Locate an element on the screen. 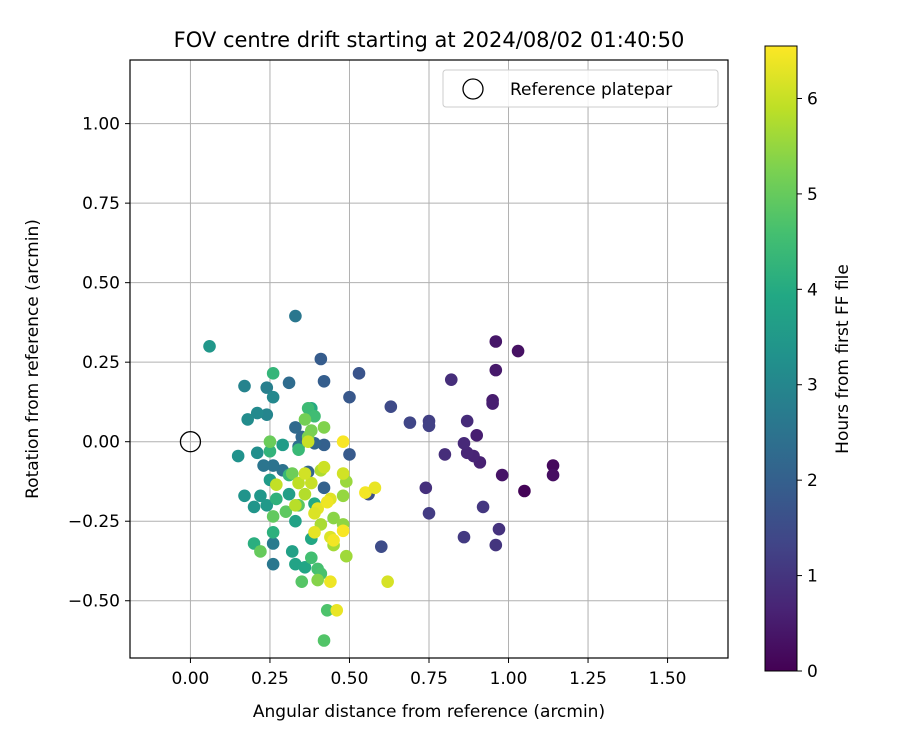 This screenshot has height=750, width=900. x-ticks: 0.00 0.25 0.50 0.75 1.00 1.25 1.50 is located at coordinates (429, 673).